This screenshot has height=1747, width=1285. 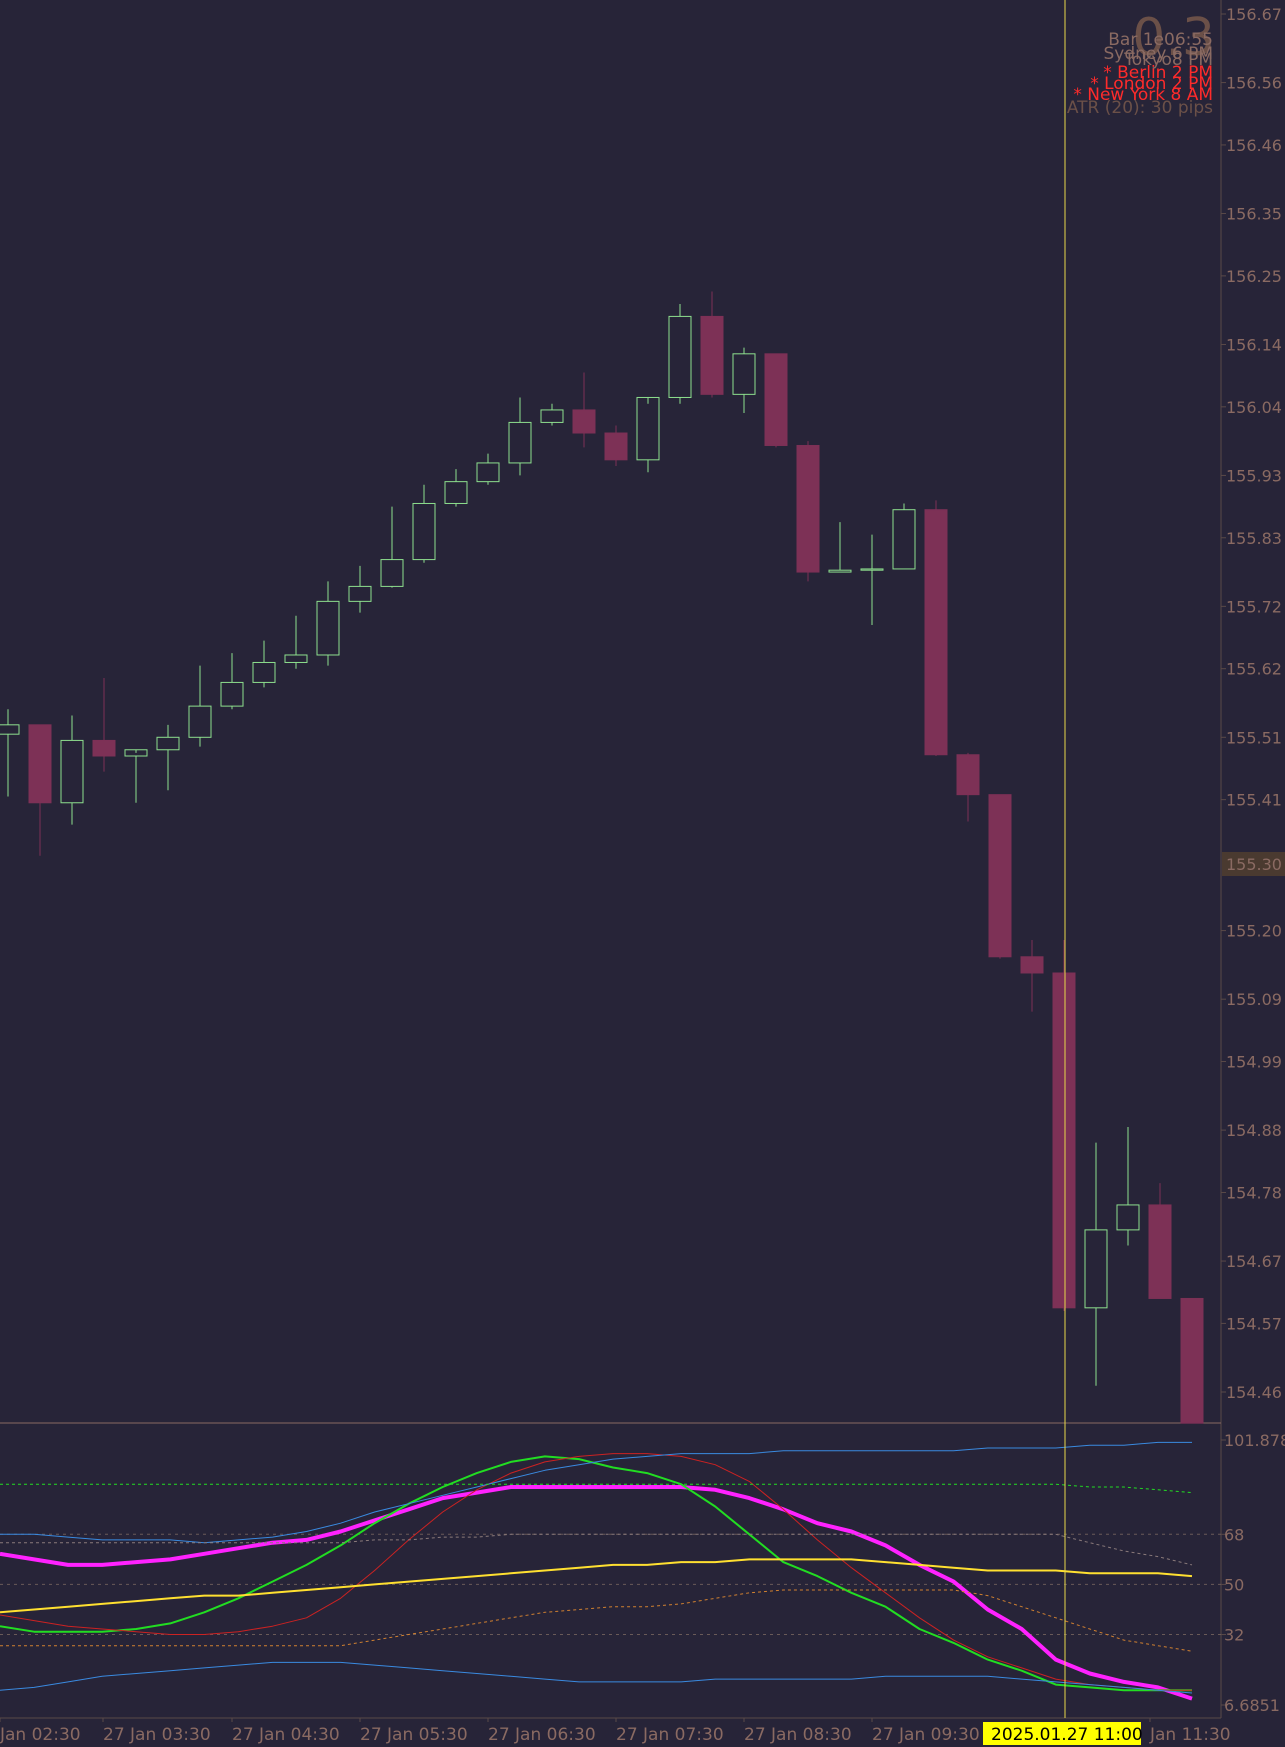 I want to click on time-tick-label: 27 Jan 05:30, so click(x=414, y=1735).